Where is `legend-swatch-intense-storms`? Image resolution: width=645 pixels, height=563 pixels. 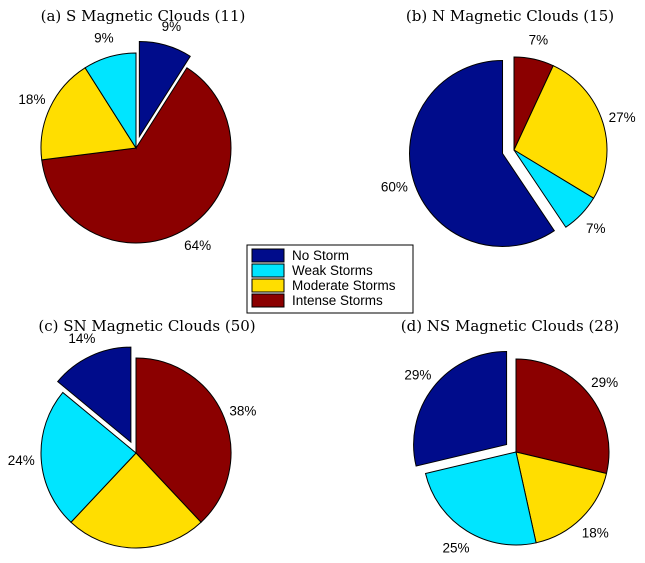
legend-swatch-intense-storms is located at coordinates (268, 300).